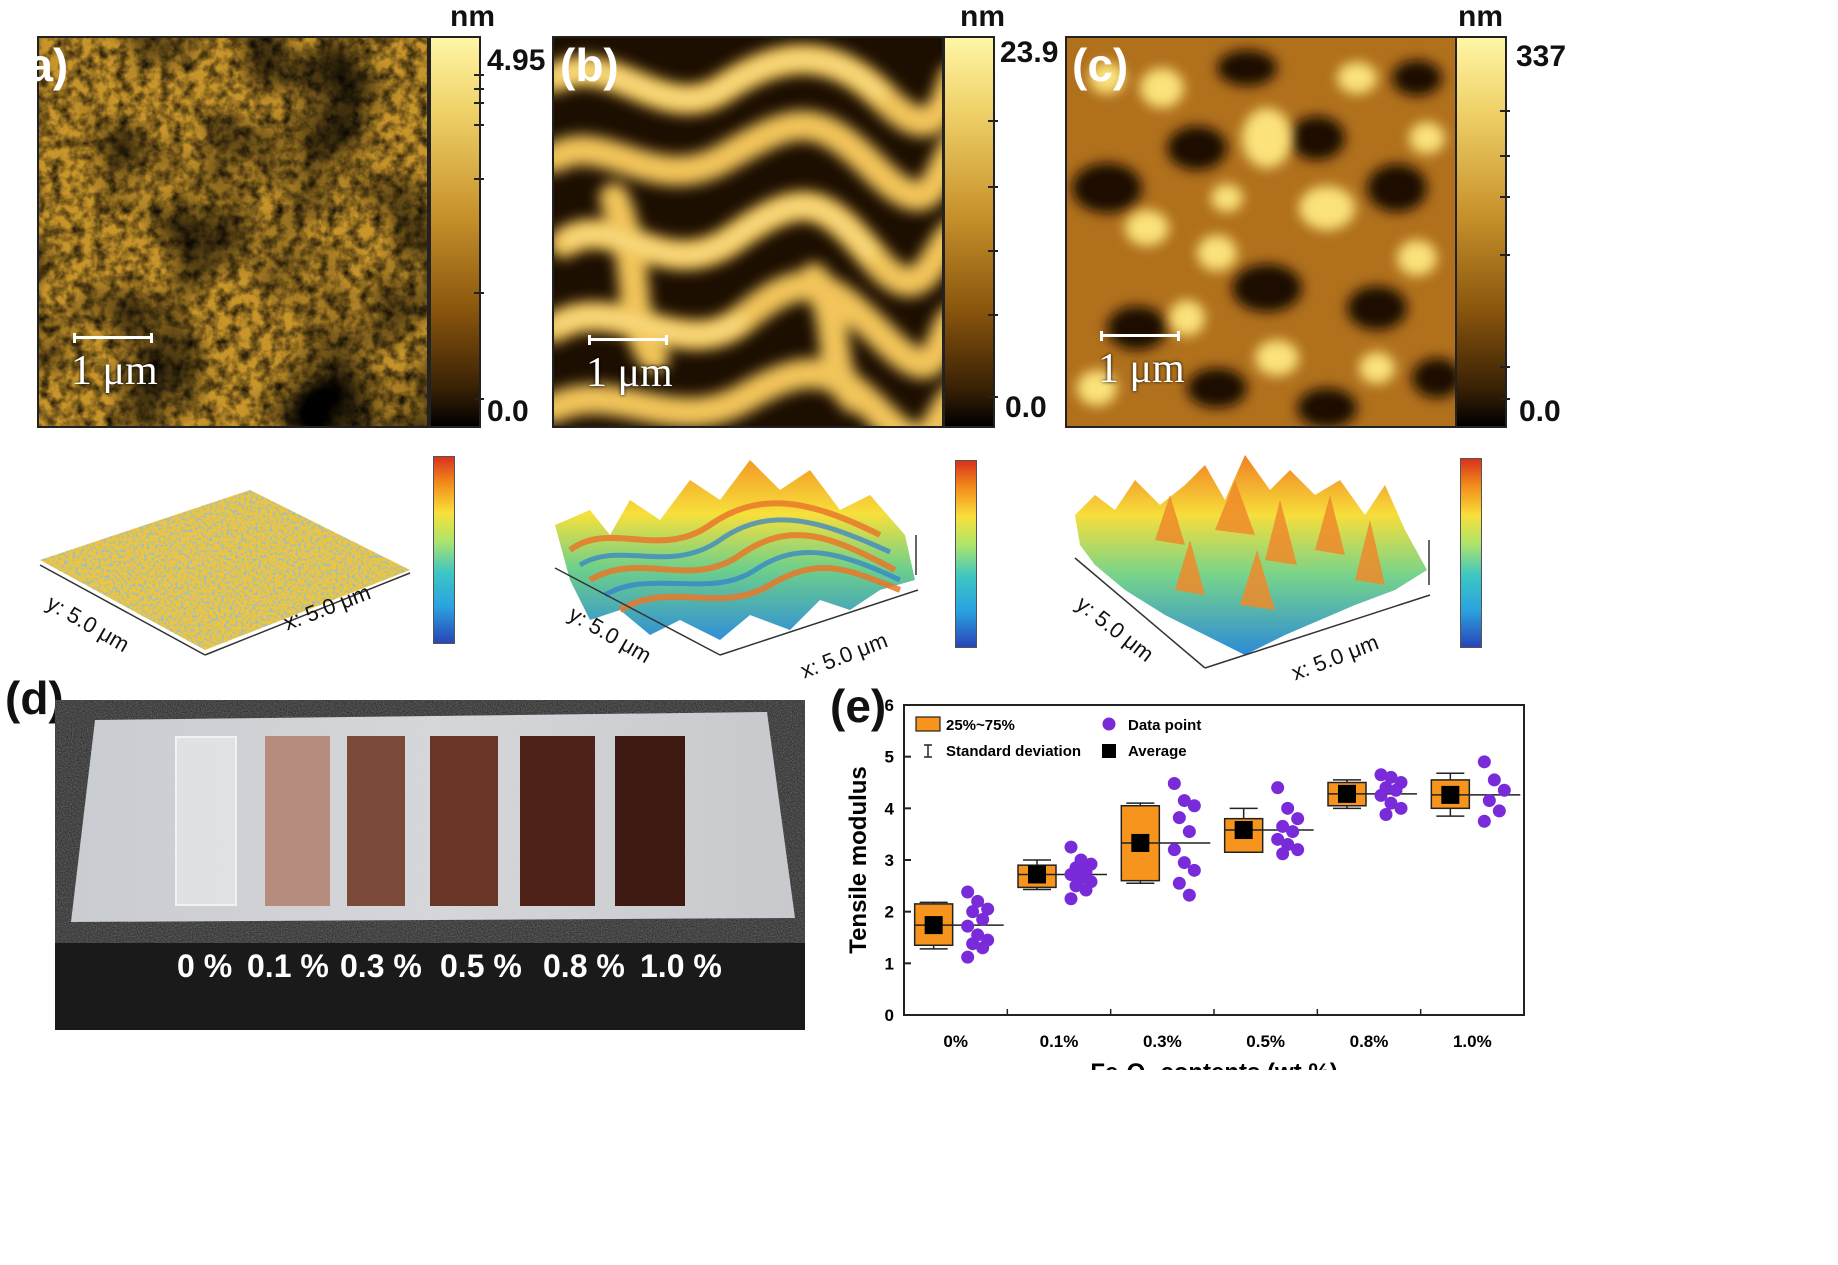 This screenshot has height=1265, width=1838. I want to click on y-tick-label: 1, so click(889, 963).